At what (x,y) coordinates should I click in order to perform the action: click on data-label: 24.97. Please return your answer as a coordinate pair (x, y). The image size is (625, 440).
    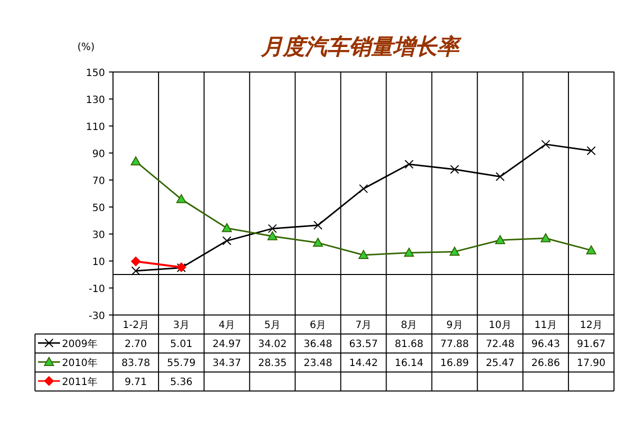
    Looking at the image, I should click on (227, 344).